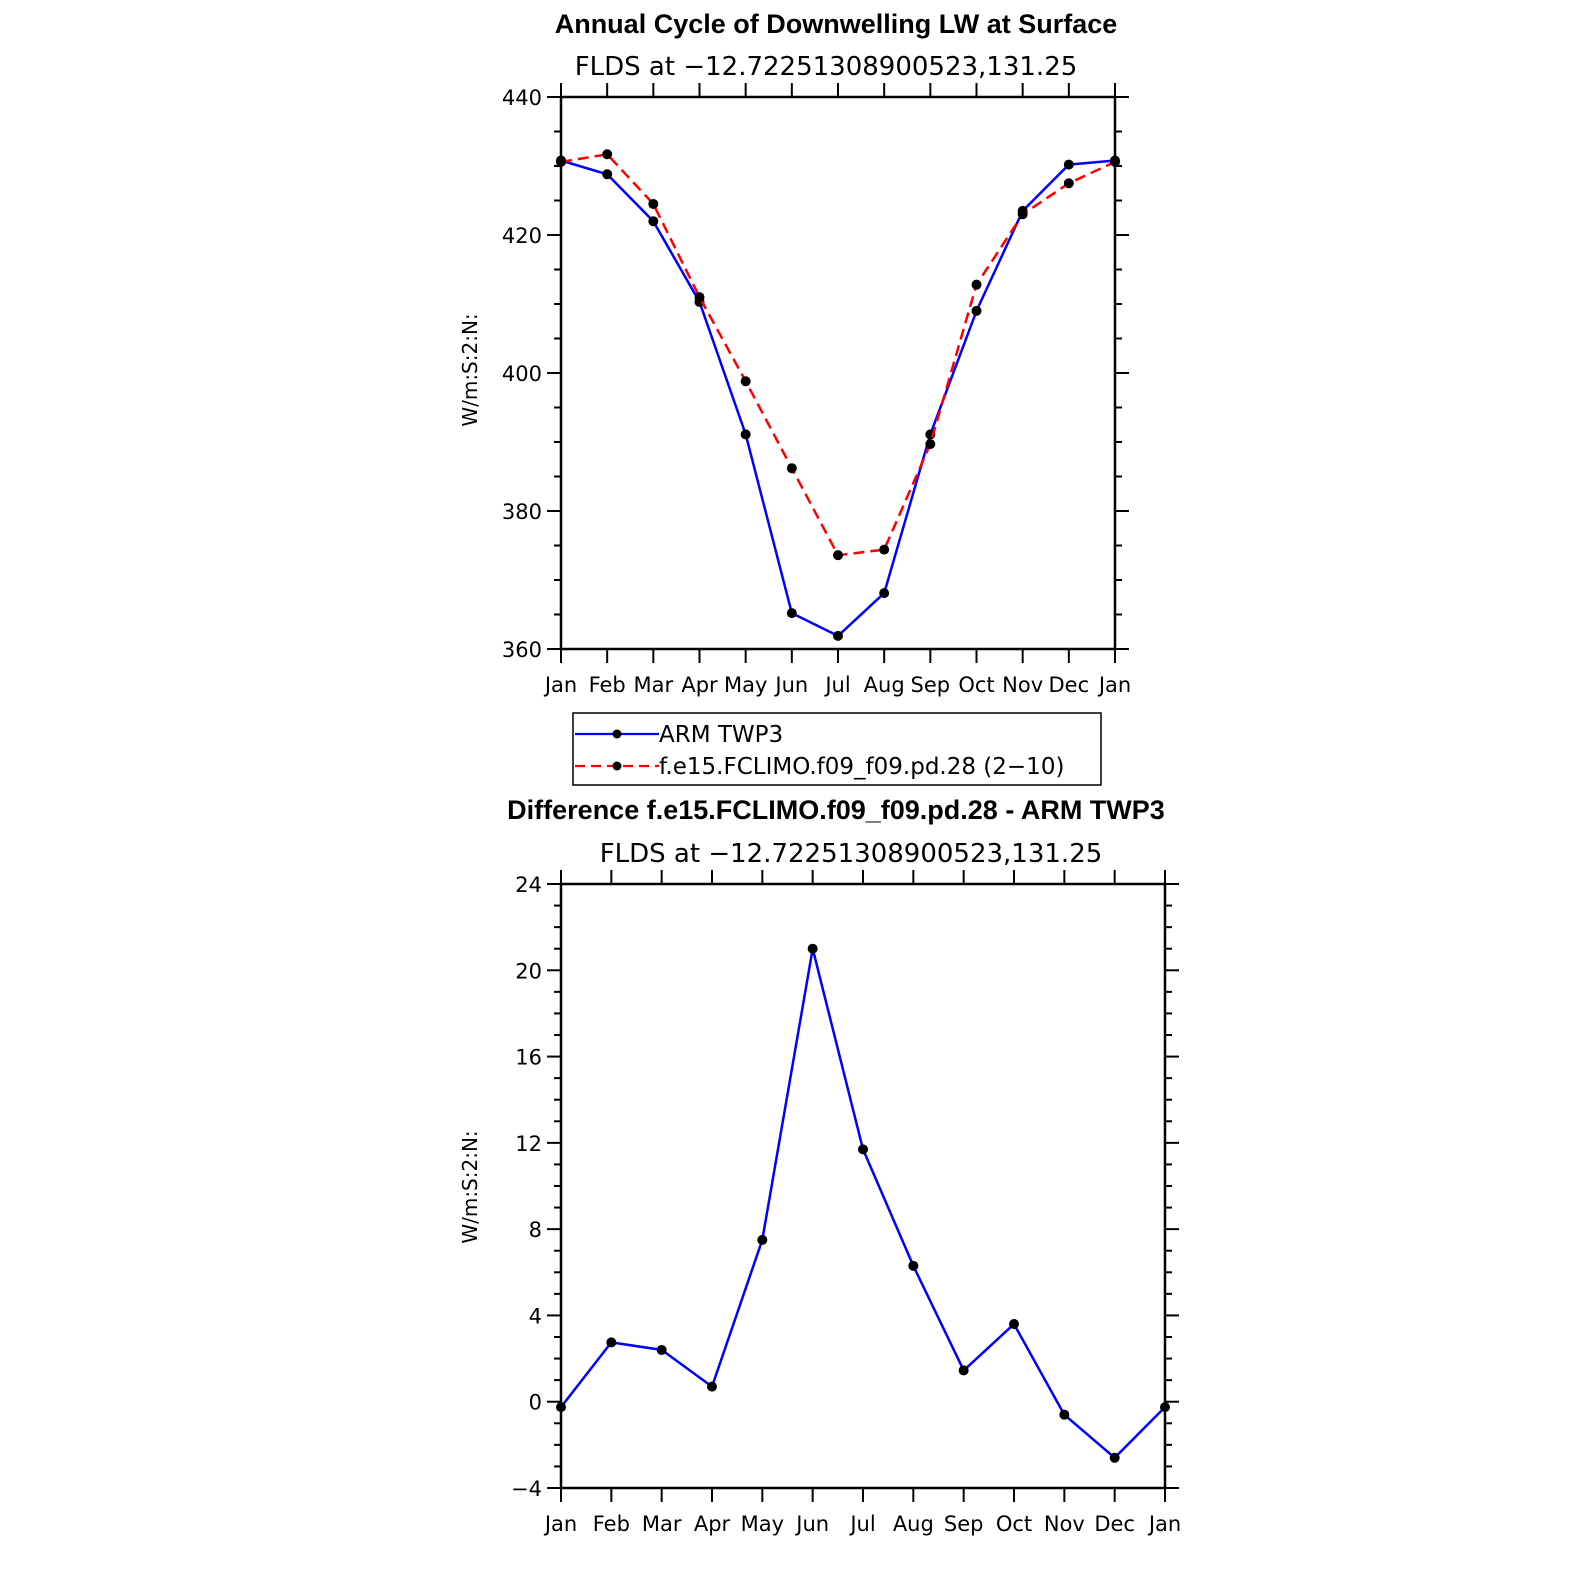  Describe the element at coordinates (535, 1403) in the screenshot. I see `y-tick-label: 0` at that location.